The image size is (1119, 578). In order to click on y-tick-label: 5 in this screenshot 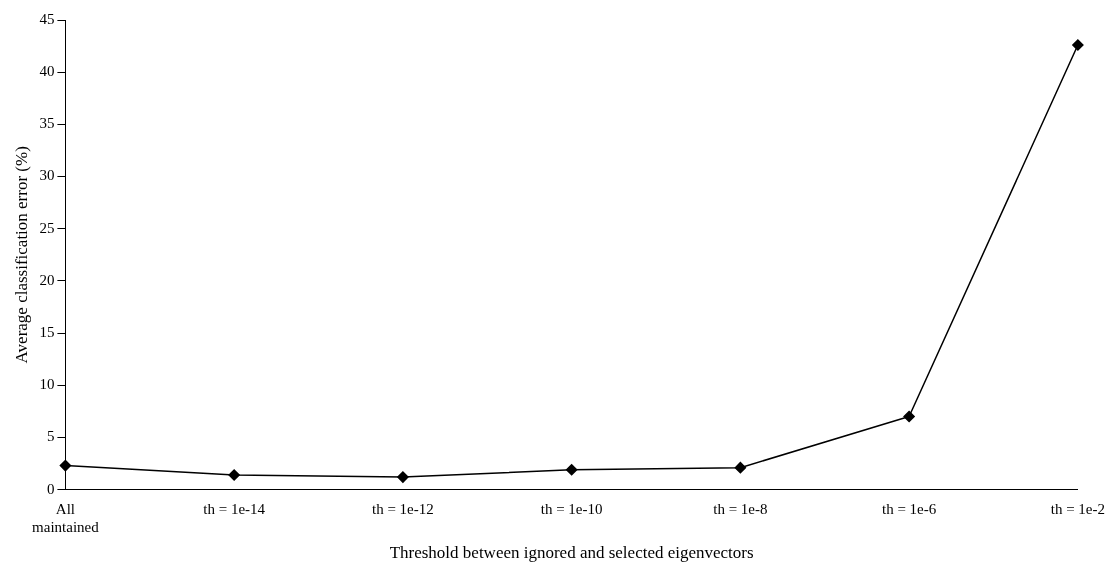, I will do `click(50, 436)`.